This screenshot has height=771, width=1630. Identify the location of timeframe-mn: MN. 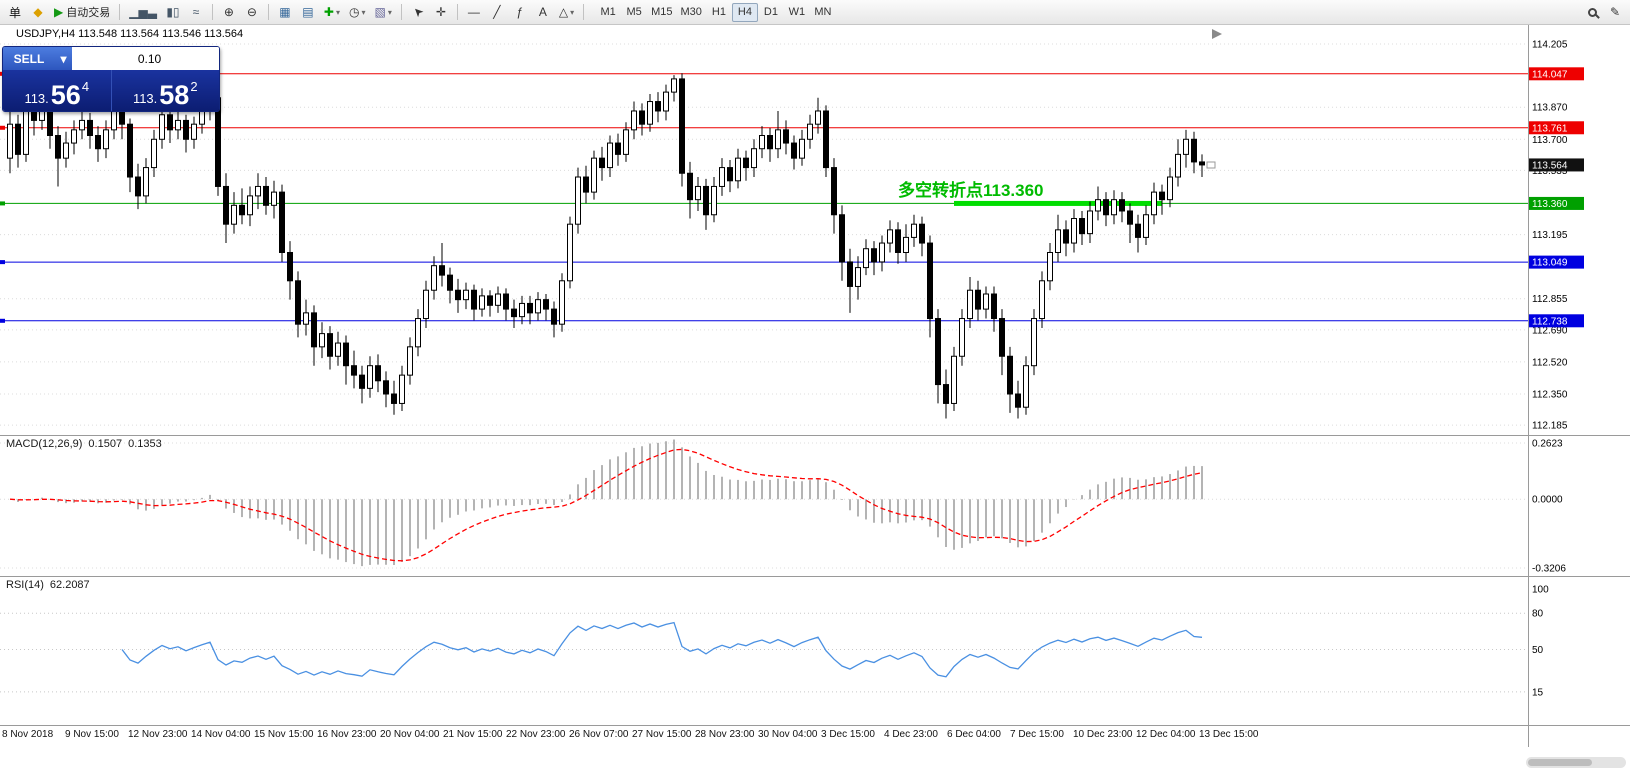
(823, 12).